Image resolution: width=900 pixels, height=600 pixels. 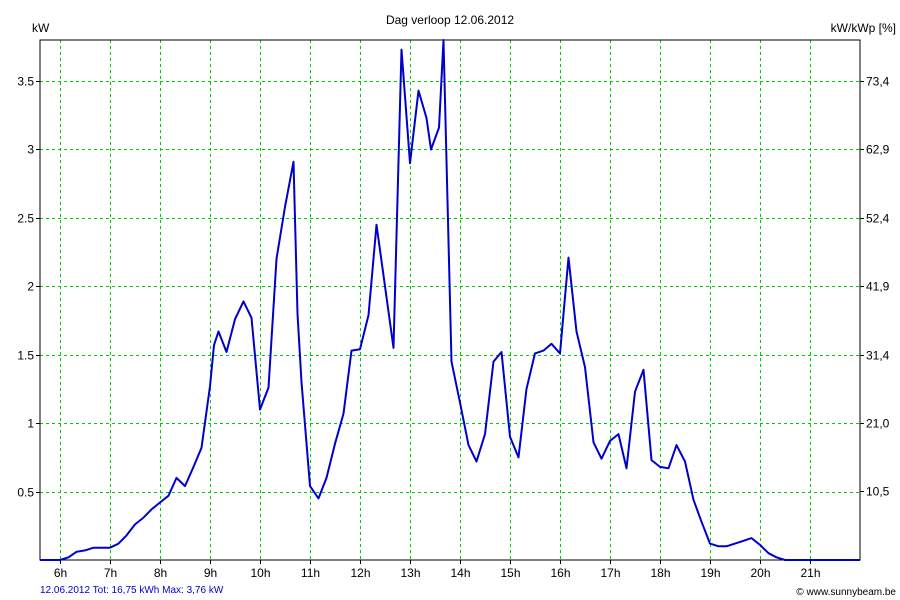 I want to click on footer-copyright: © www.sunnybeam.be, so click(x=846, y=592).